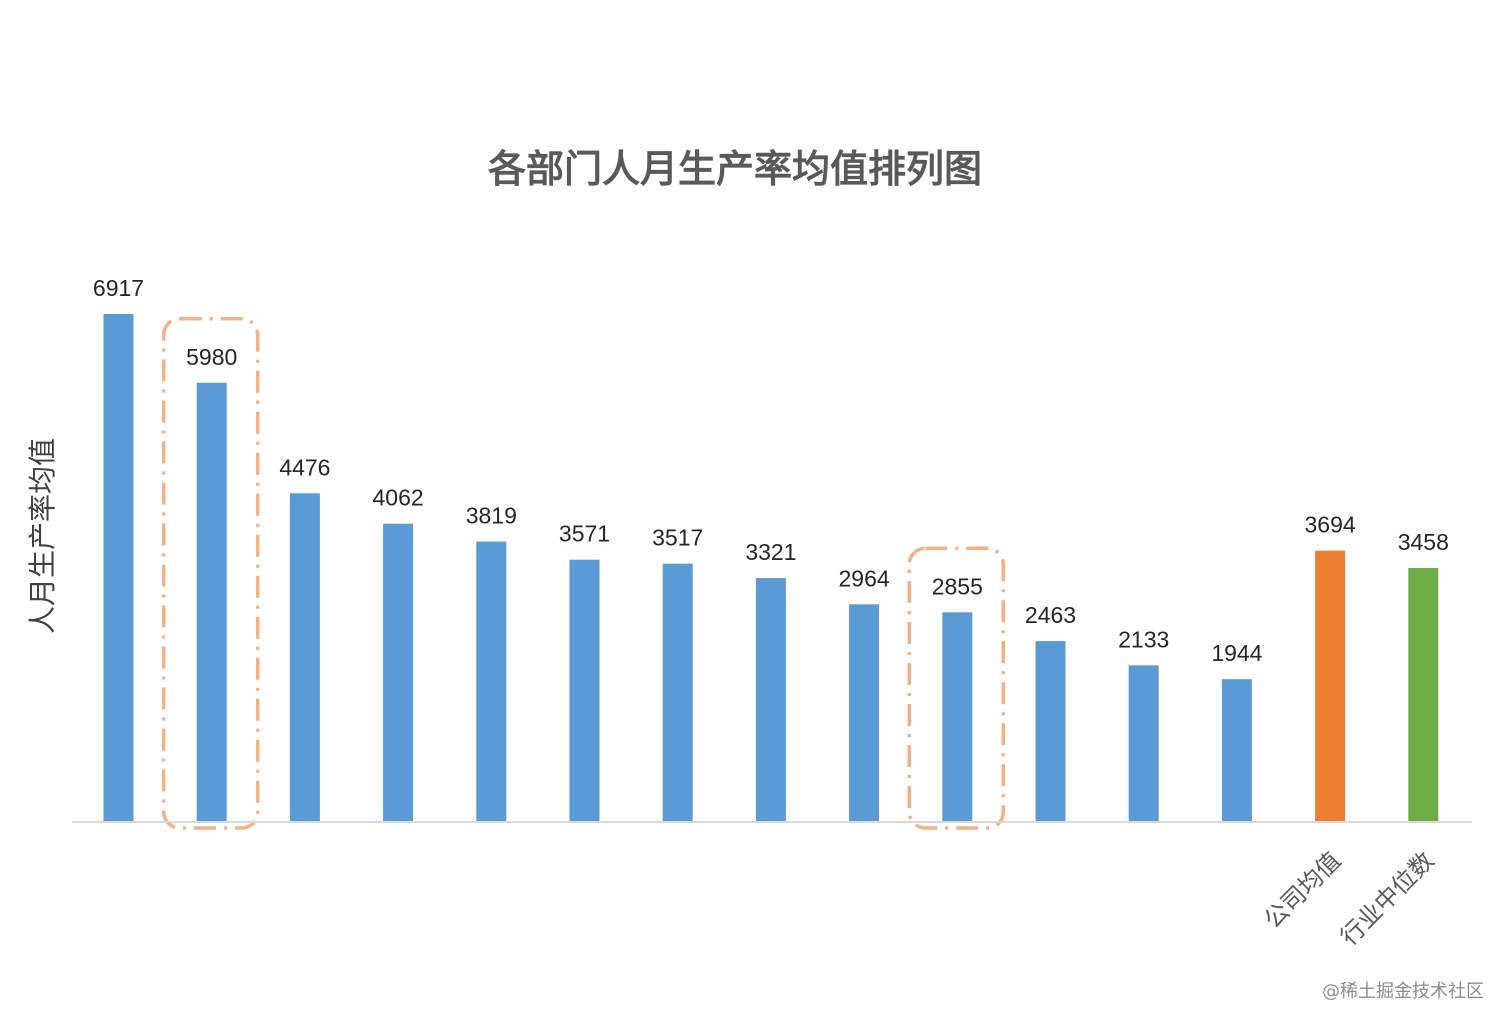  I want to click on data-label-7: 3321, so click(770, 552).